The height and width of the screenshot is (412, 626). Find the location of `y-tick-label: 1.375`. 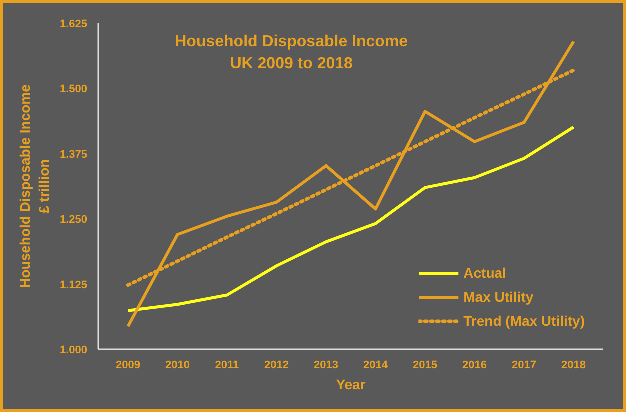

y-tick-label: 1.375 is located at coordinates (74, 154).